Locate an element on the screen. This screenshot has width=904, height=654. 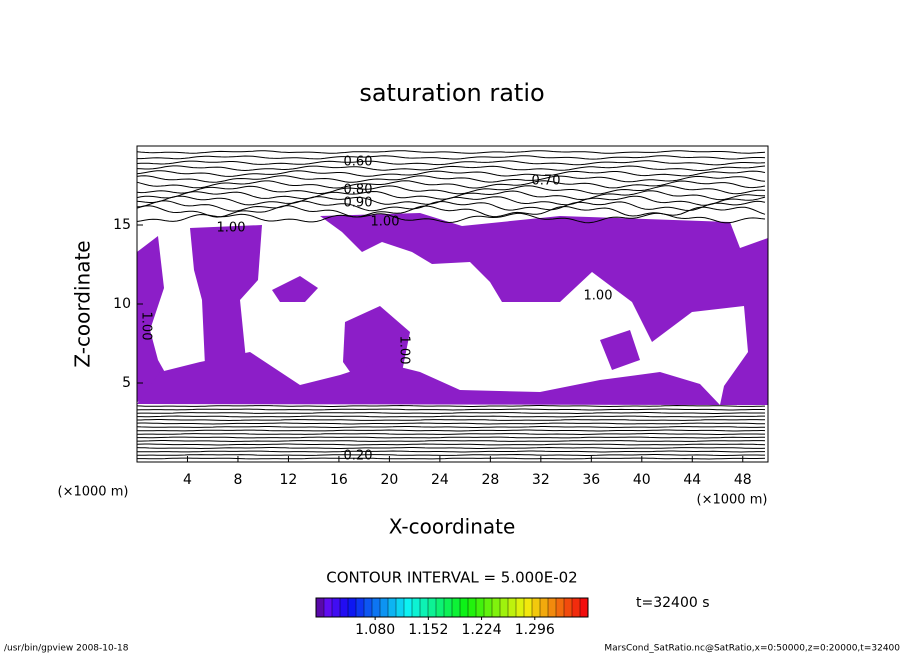
x-unit: (×1000 m) is located at coordinates (732, 500).